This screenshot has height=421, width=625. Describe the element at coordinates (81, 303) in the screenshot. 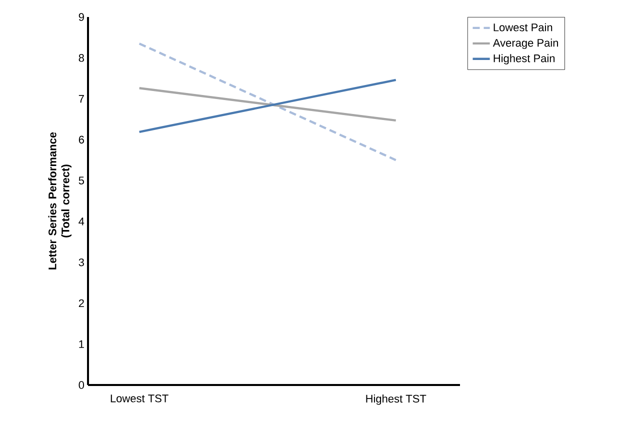

I see `y-tick-label: 2` at that location.